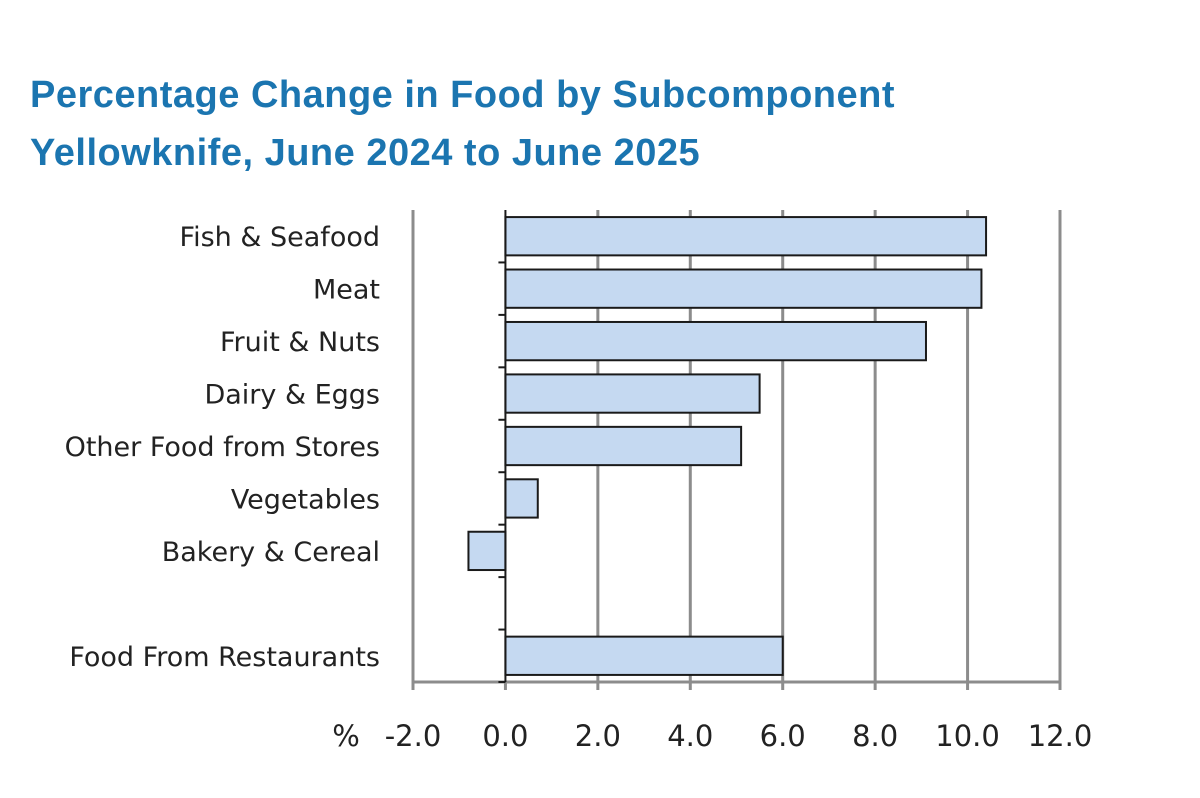 The image size is (1200, 798). What do you see at coordinates (292, 395) in the screenshot?
I see `category-label: Dairy & Eggs` at bounding box center [292, 395].